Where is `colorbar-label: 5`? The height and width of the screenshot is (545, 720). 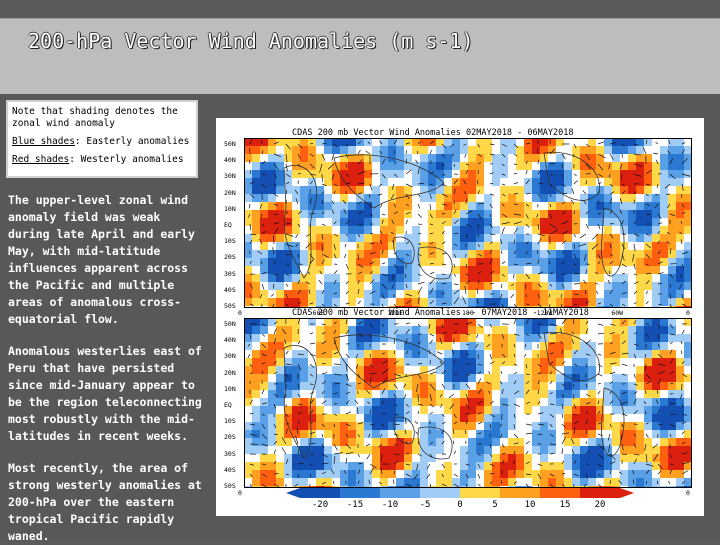 colorbar-label: 5 is located at coordinates (494, 505).